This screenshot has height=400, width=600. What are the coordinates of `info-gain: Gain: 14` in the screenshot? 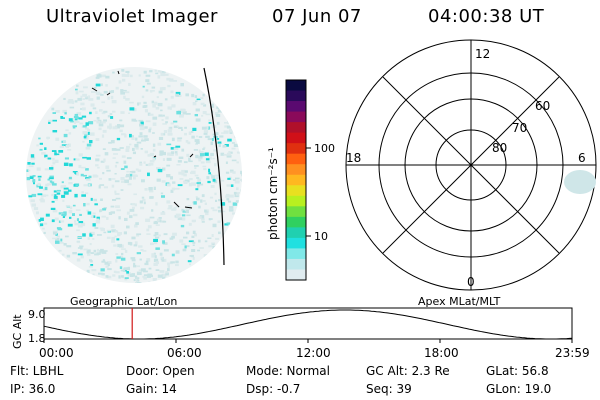 It's located at (151, 389).